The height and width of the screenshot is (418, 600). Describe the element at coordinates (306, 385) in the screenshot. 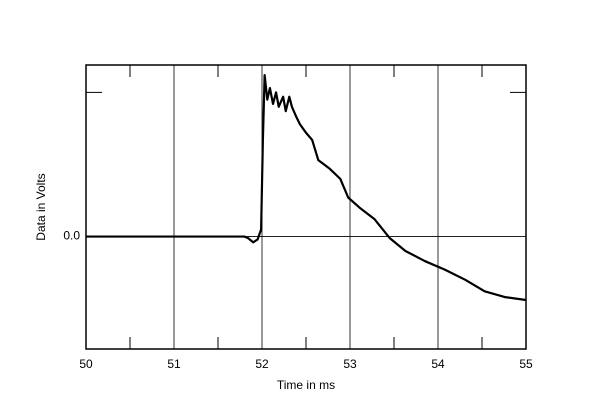

I see `x-axis-label: Time in ms` at that location.